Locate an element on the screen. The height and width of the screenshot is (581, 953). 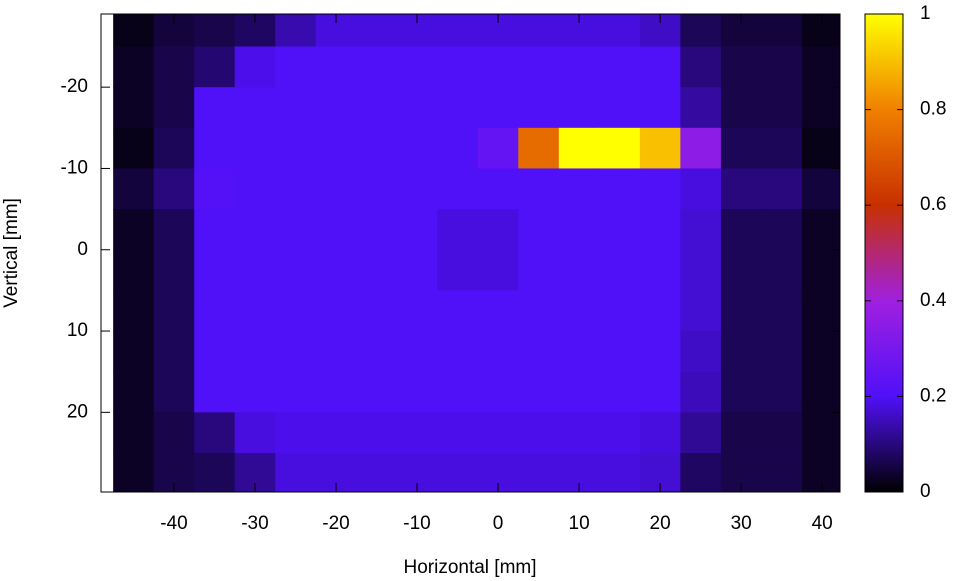
y-tick-label: 20 is located at coordinates (77, 411).